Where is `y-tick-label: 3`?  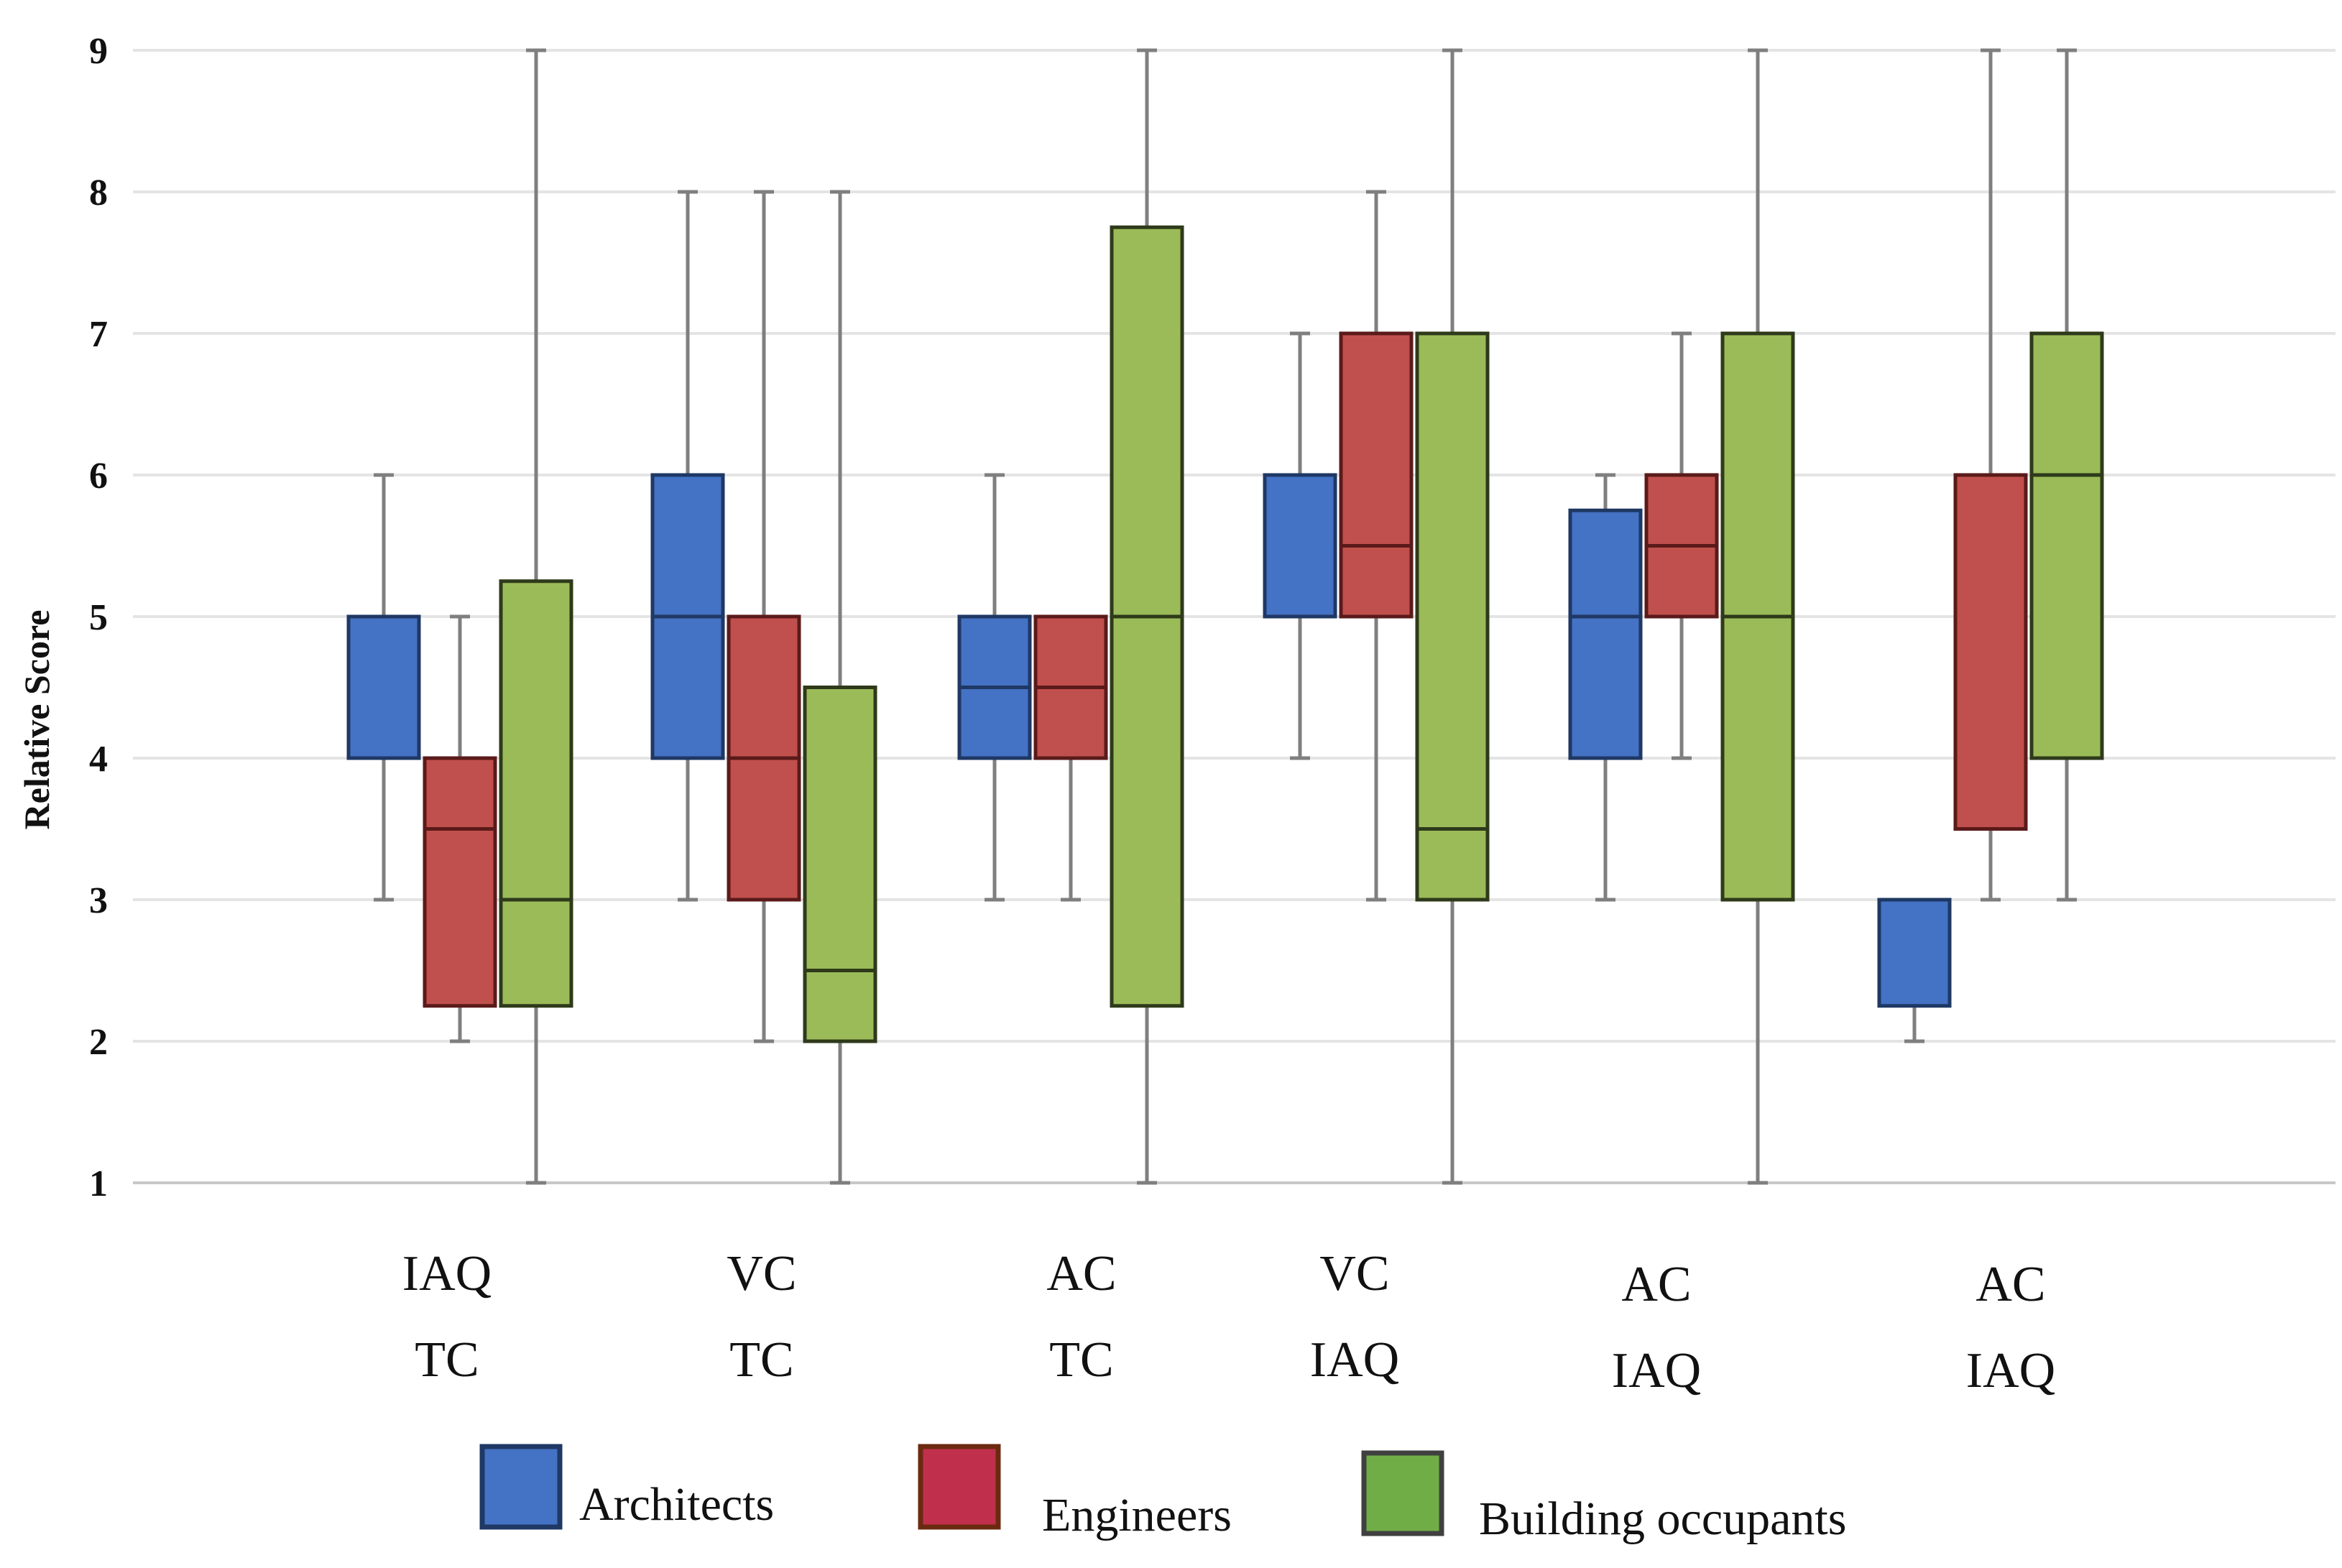
y-tick-label: 3 is located at coordinates (98, 900).